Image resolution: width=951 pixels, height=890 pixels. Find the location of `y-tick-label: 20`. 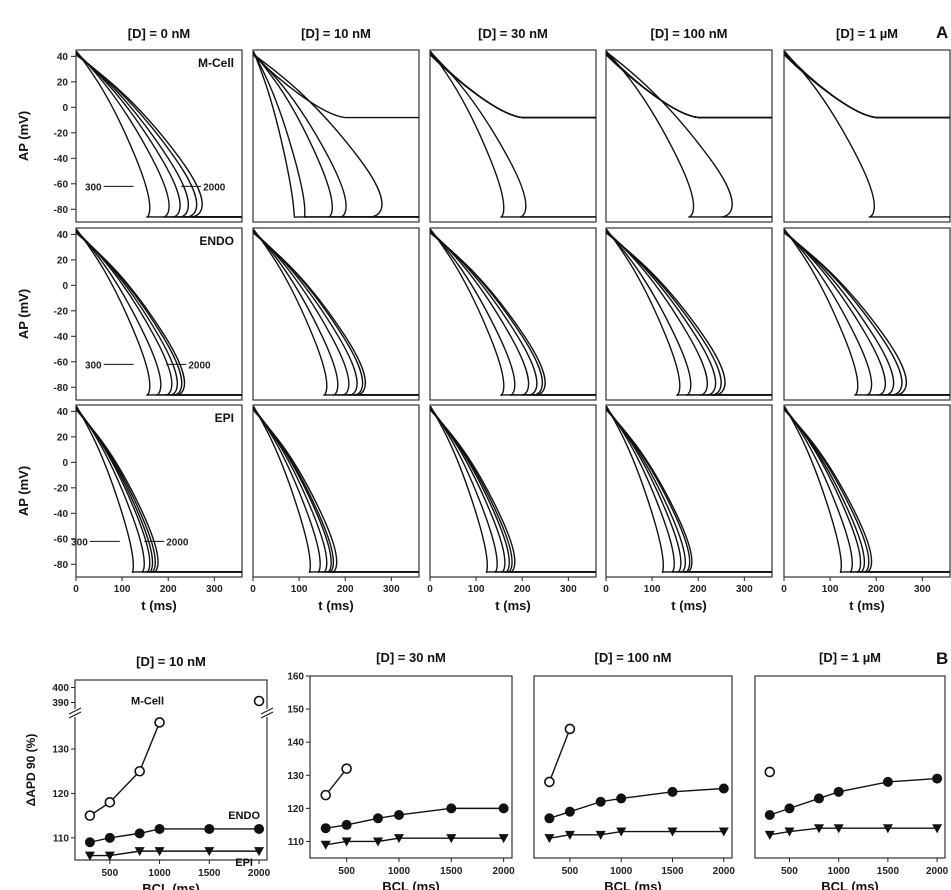

y-tick-label: 20 is located at coordinates (63, 82).